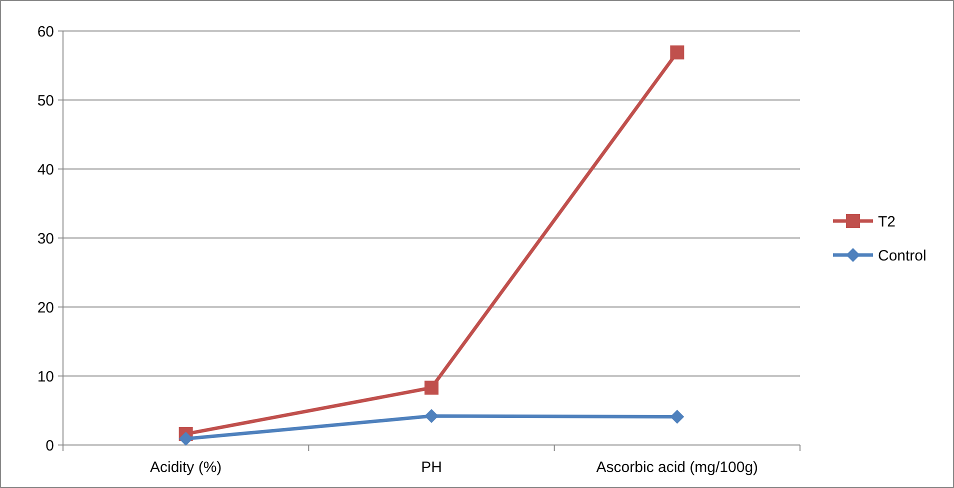 Image resolution: width=954 pixels, height=488 pixels. I want to click on y-tick-label: 50, so click(45, 101).